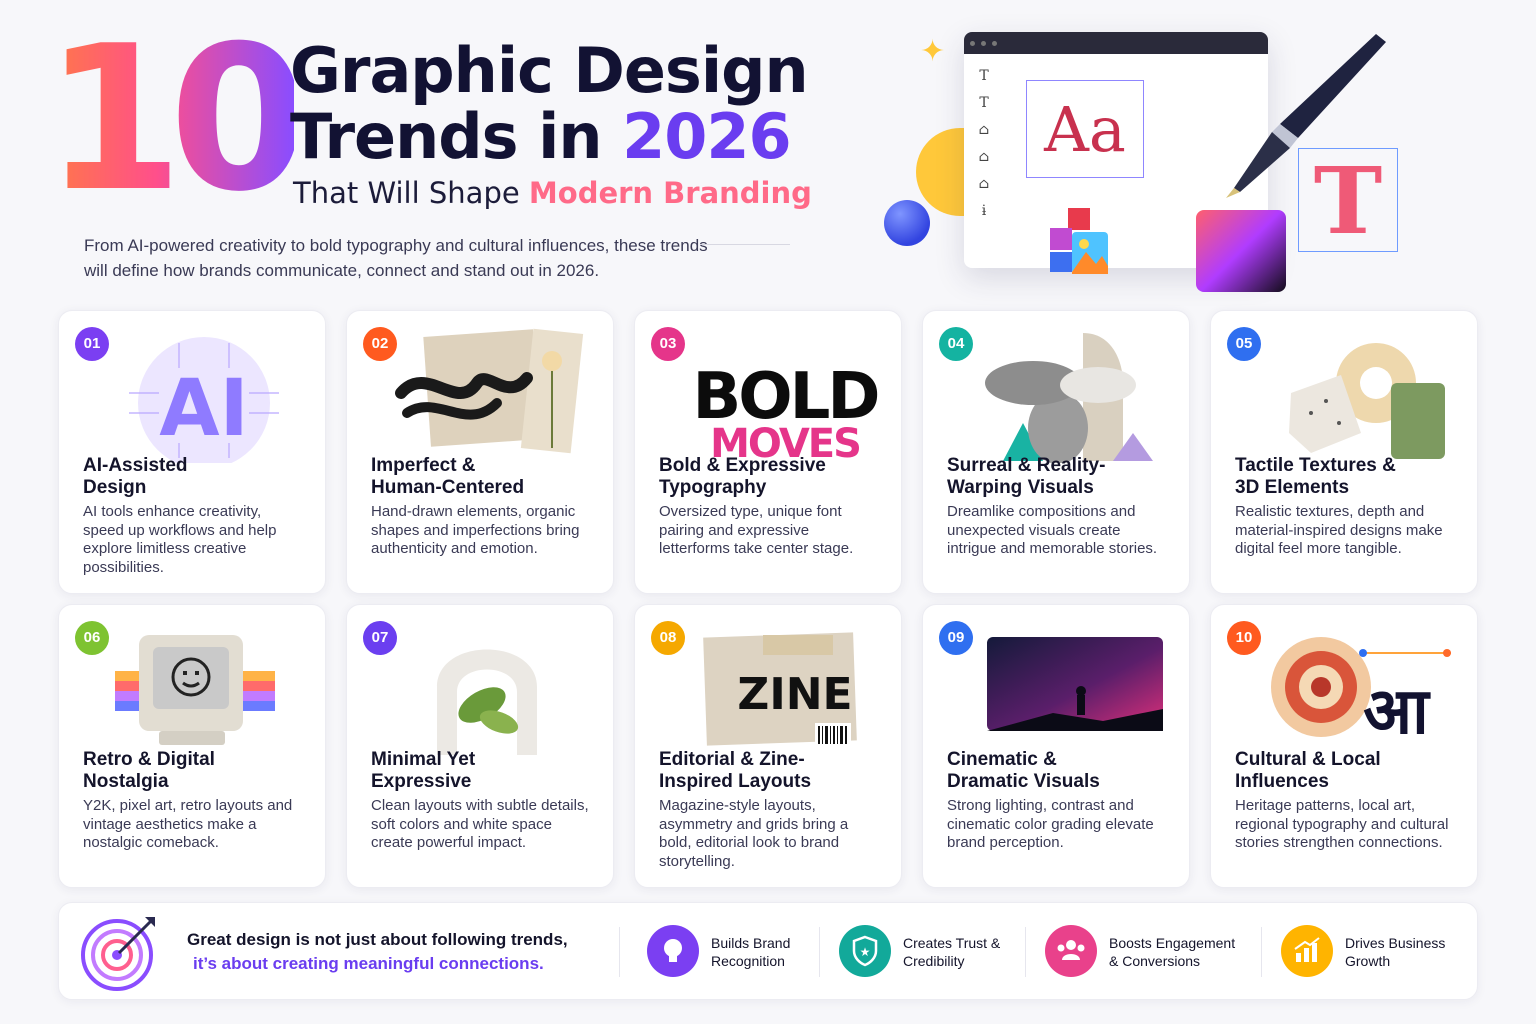 Image resolution: width=1536 pixels, height=1024 pixels. I want to click on brush-flower-art, so click(489, 391).